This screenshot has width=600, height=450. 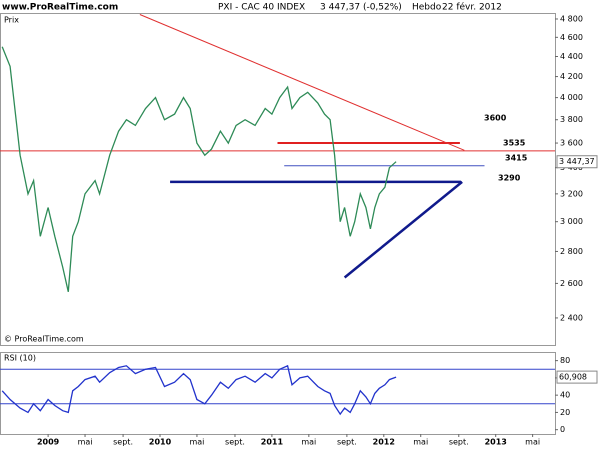 I want to click on series-line, so click(x=199, y=390).